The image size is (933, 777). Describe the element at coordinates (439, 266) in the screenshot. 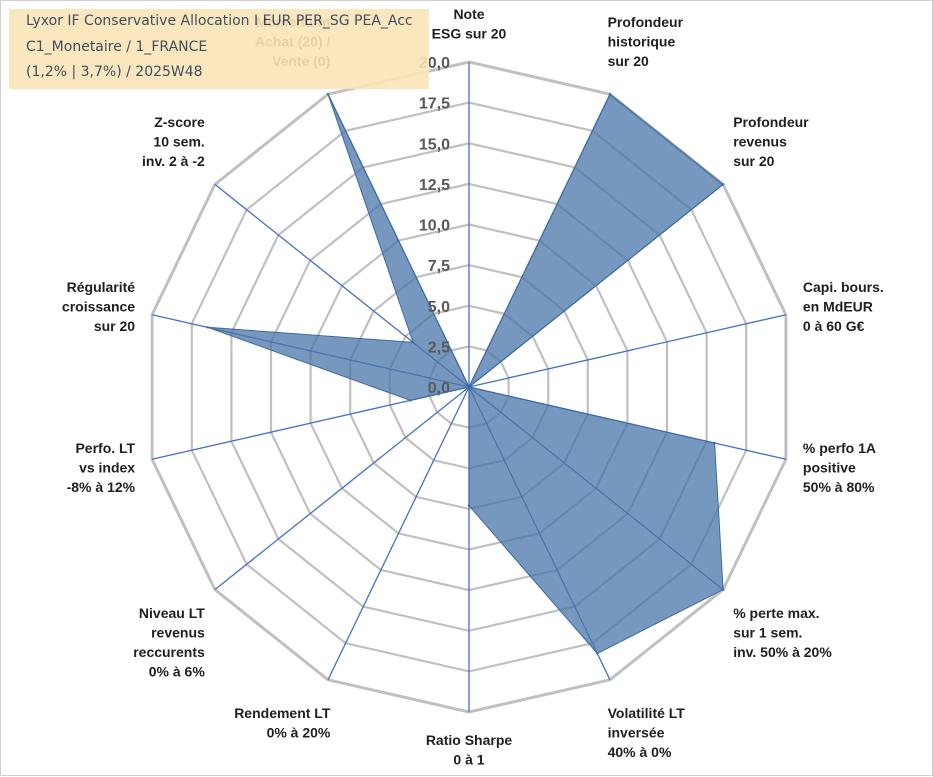

I see `tick-label: 7,5` at that location.